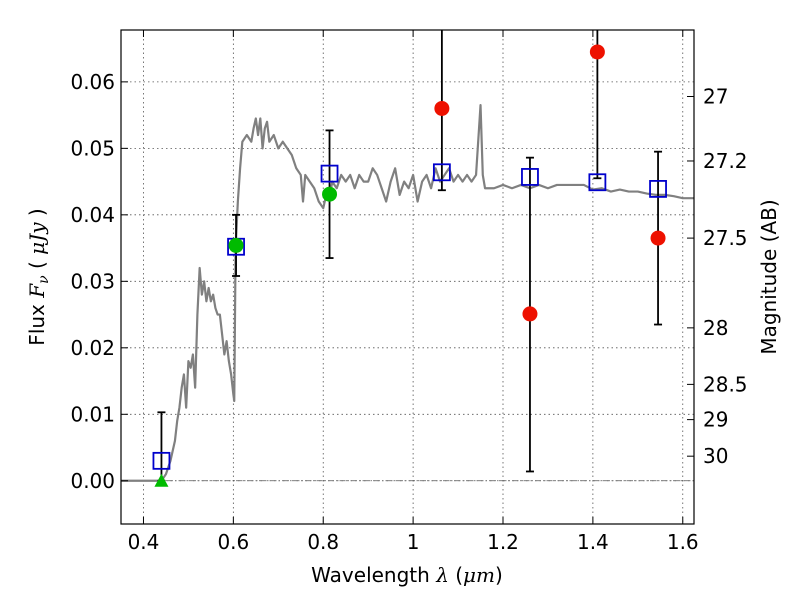 The width and height of the screenshot is (800, 604). I want to click on x-tick-label-2: 0.8, so click(323, 542).